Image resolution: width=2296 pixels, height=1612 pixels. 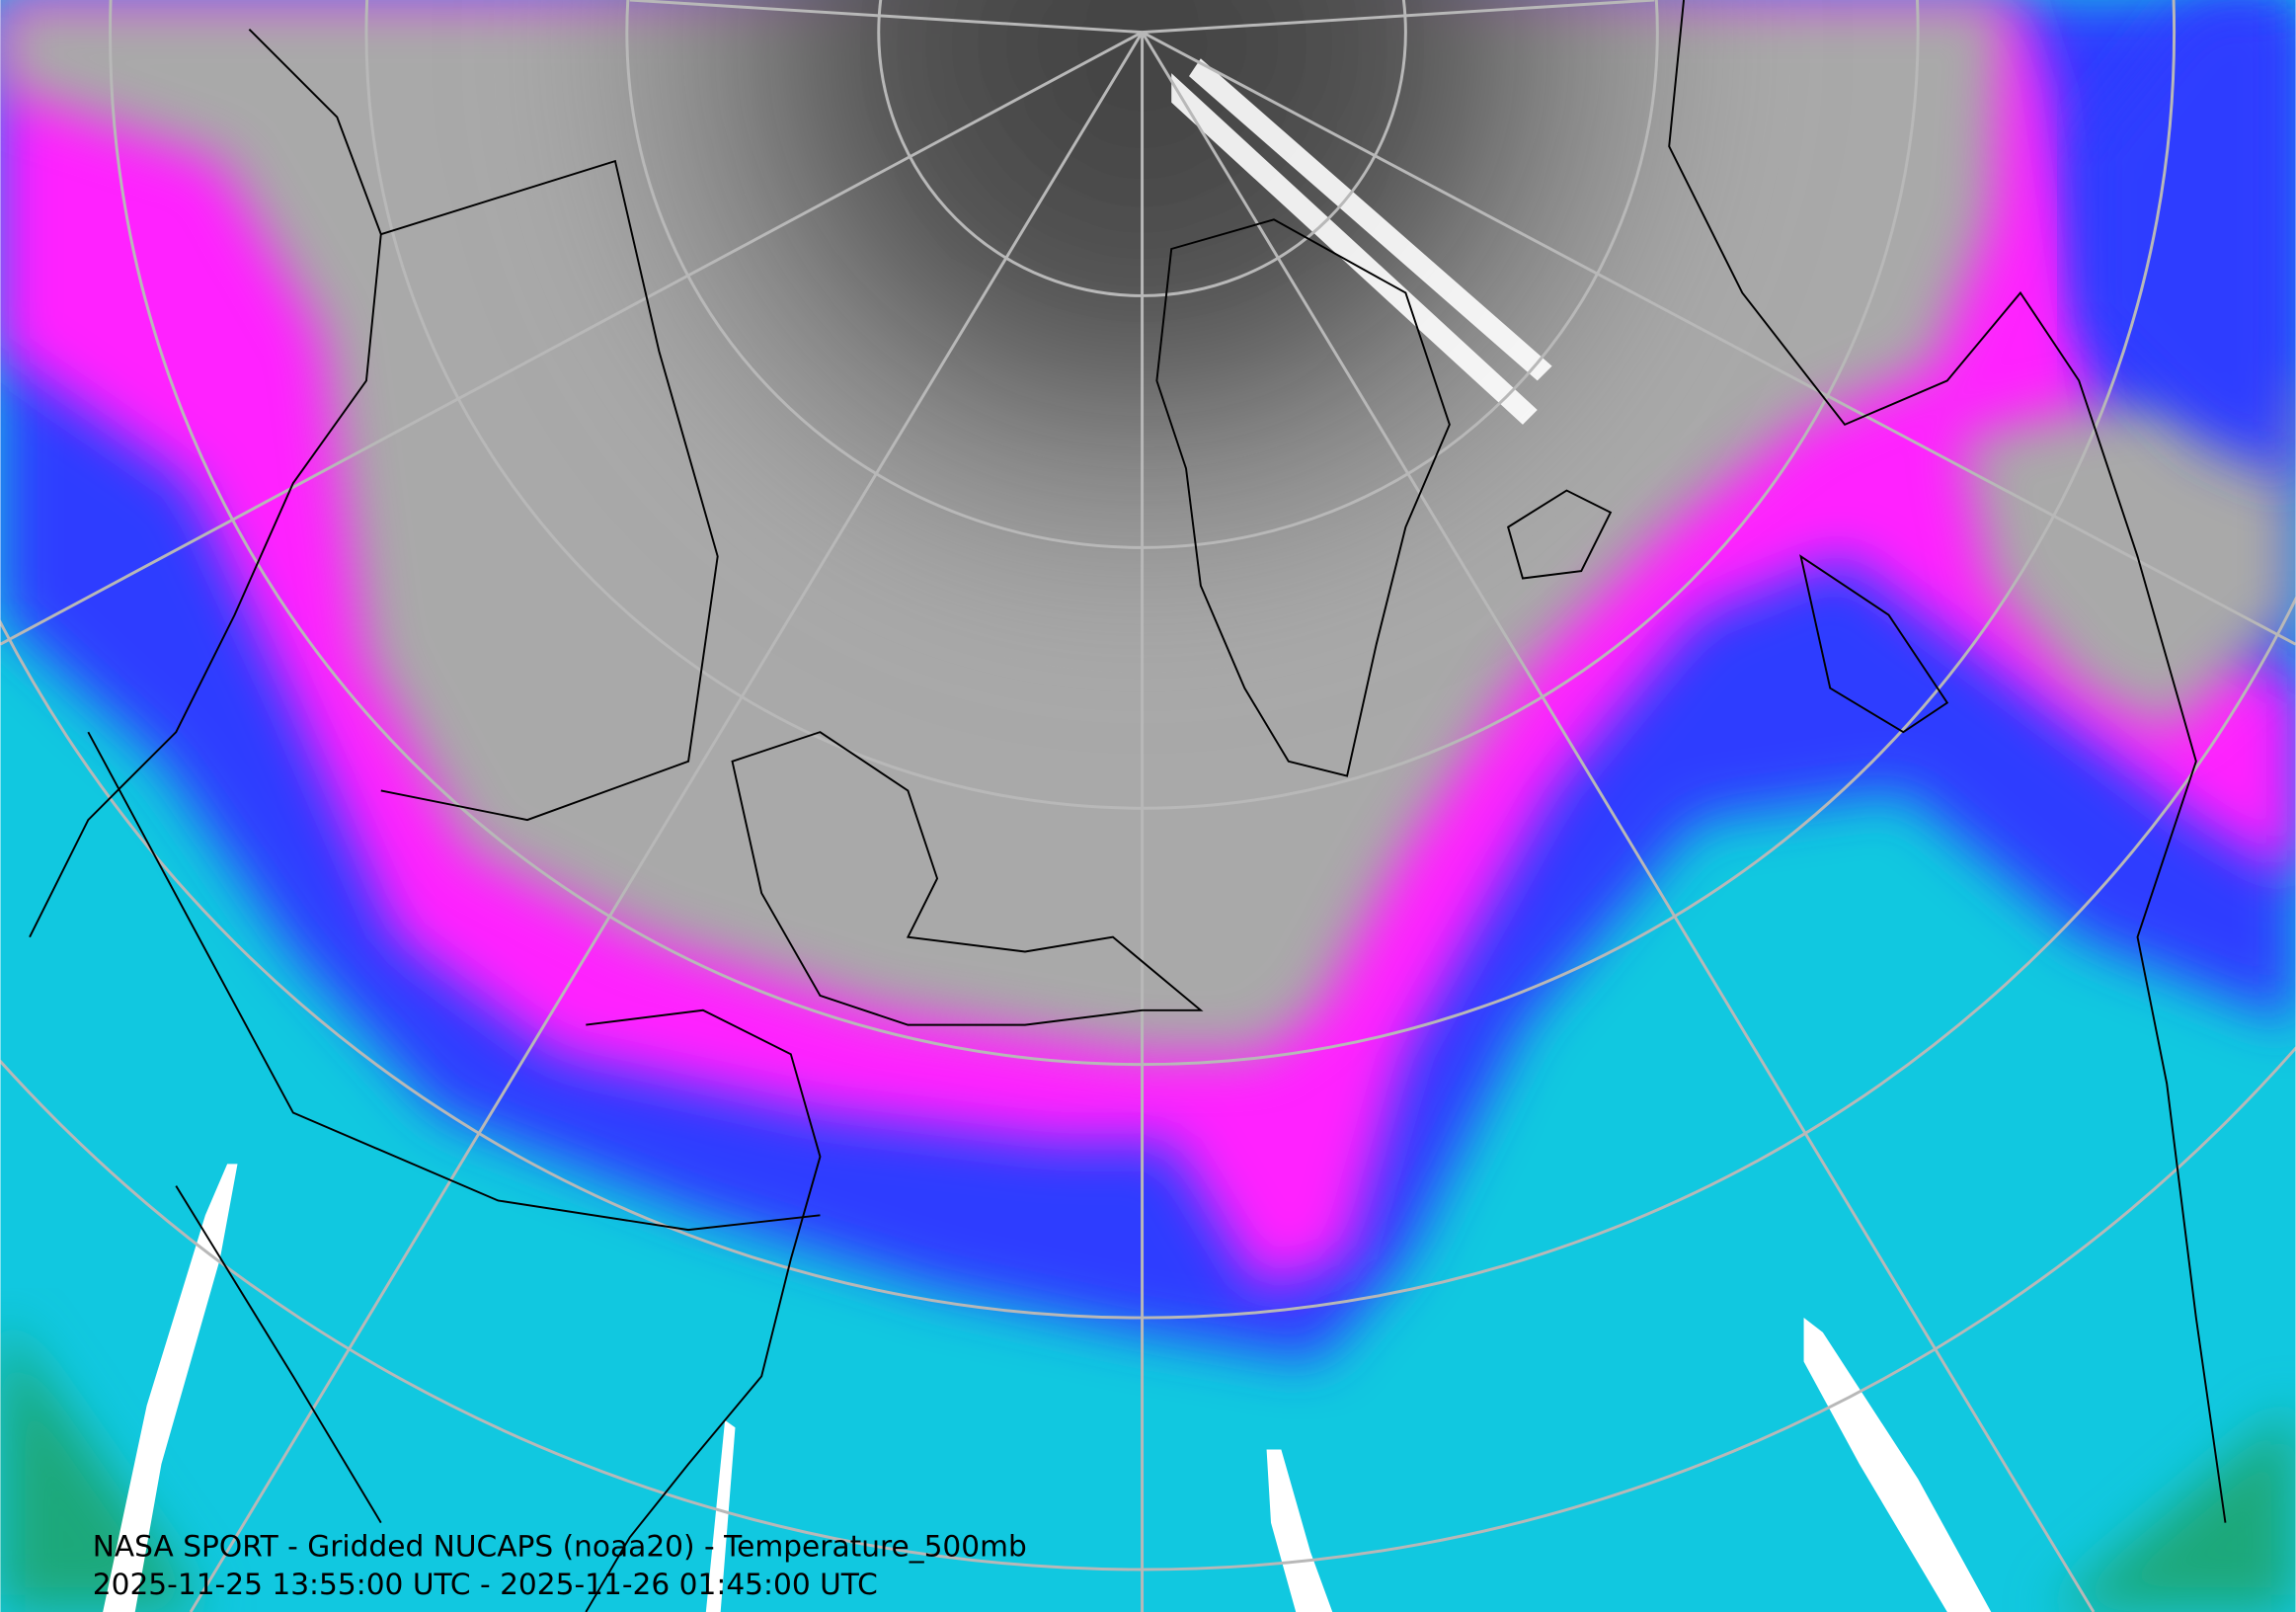 I want to click on cold-band-east, so click(x=2187, y=242).